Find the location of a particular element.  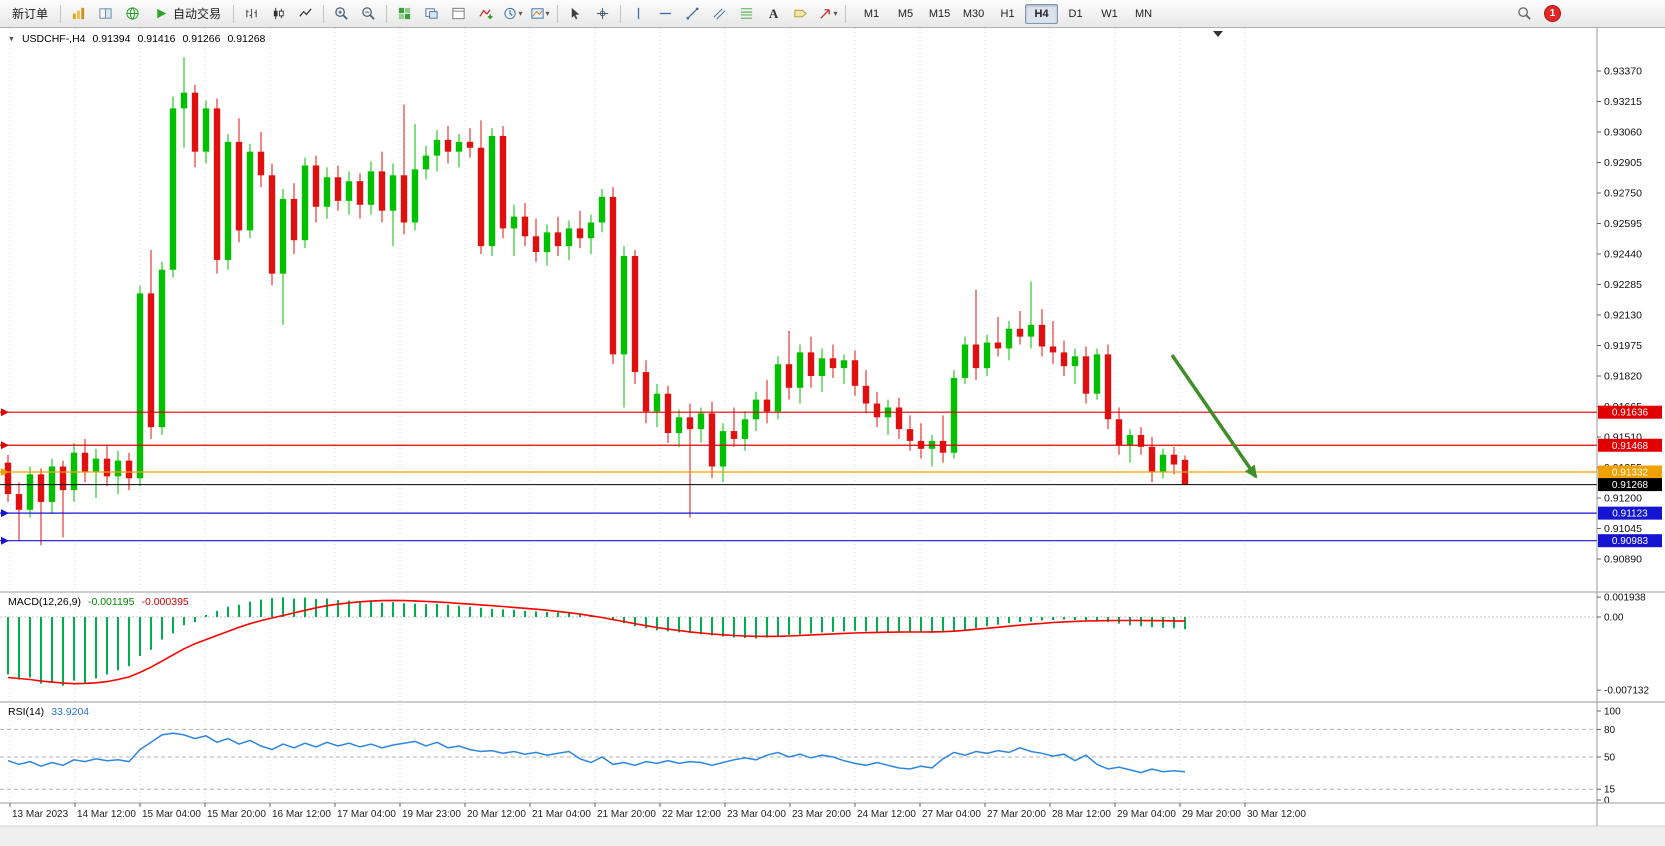

templates-dropdown: ▾ is located at coordinates (539, 13).